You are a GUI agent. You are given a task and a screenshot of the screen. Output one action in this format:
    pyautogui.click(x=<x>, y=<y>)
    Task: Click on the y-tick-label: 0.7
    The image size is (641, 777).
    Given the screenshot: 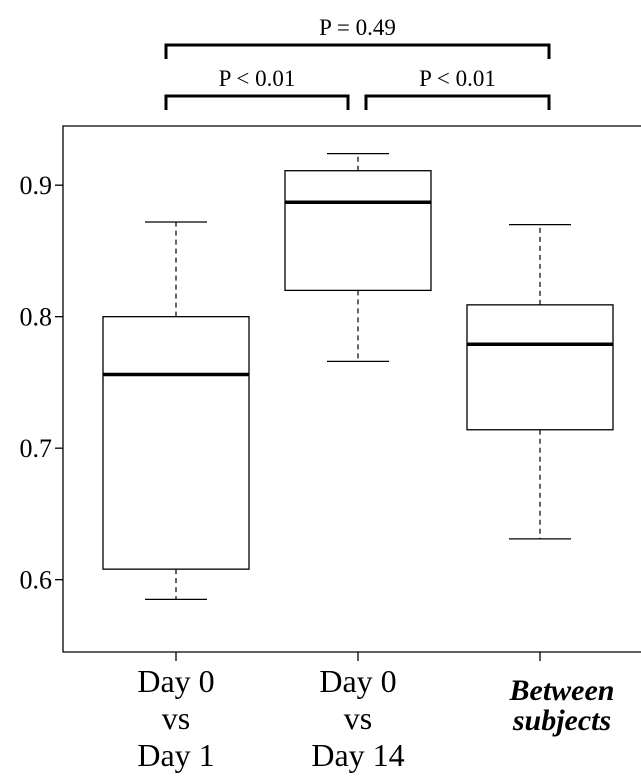 What is the action you would take?
    pyautogui.click(x=36, y=448)
    